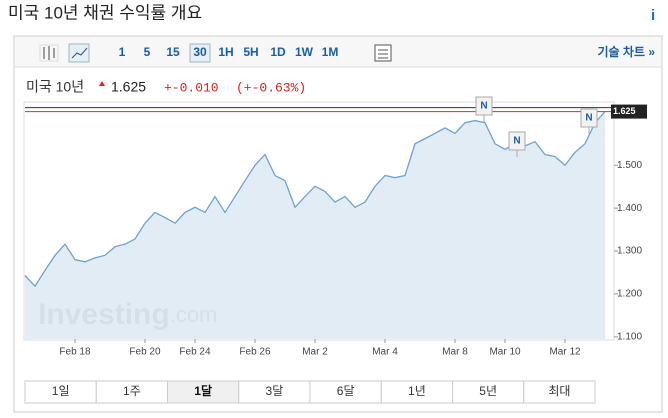  What do you see at coordinates (629, 208) in the screenshot?
I see `y-tick-label: 1.400` at bounding box center [629, 208].